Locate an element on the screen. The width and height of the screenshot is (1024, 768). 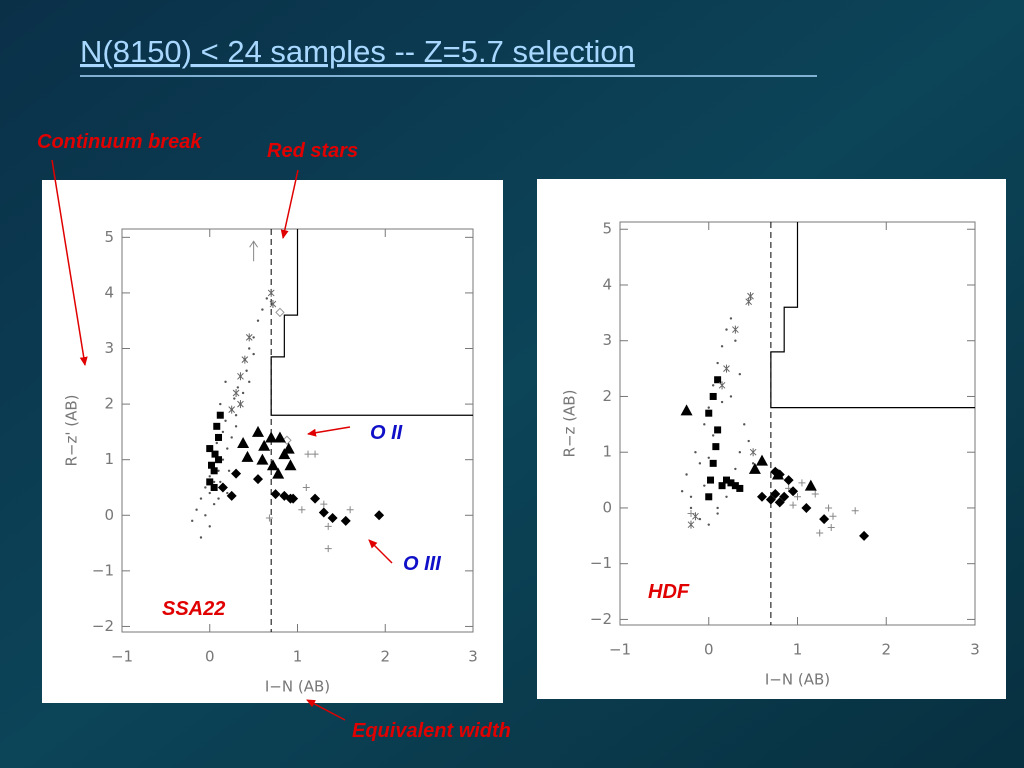
annotation: O III is located at coordinates (422, 564).